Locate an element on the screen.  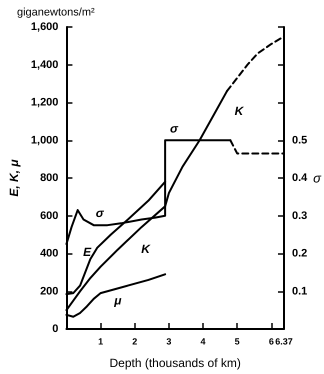
x-tick-label: 3 is located at coordinates (169, 341).